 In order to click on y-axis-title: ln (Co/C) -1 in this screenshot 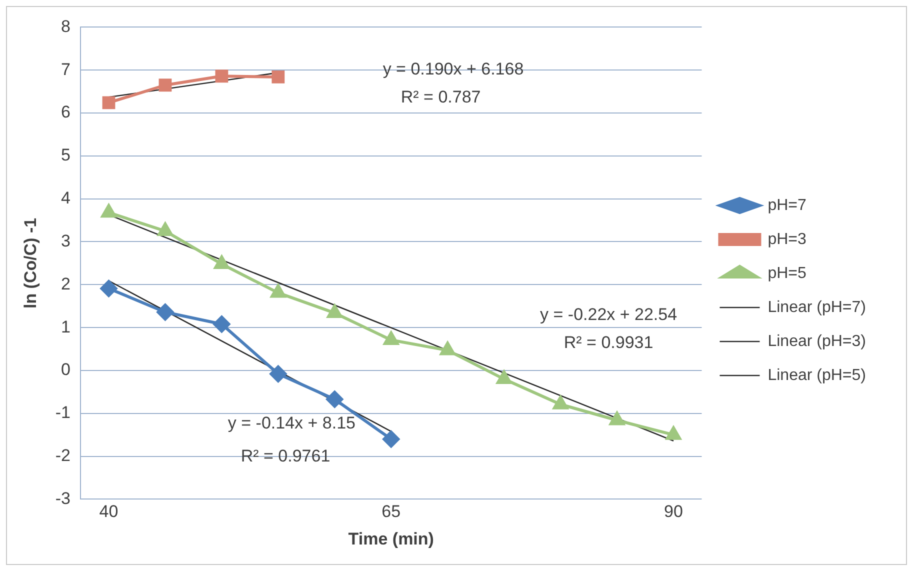, I will do `click(30, 263)`.